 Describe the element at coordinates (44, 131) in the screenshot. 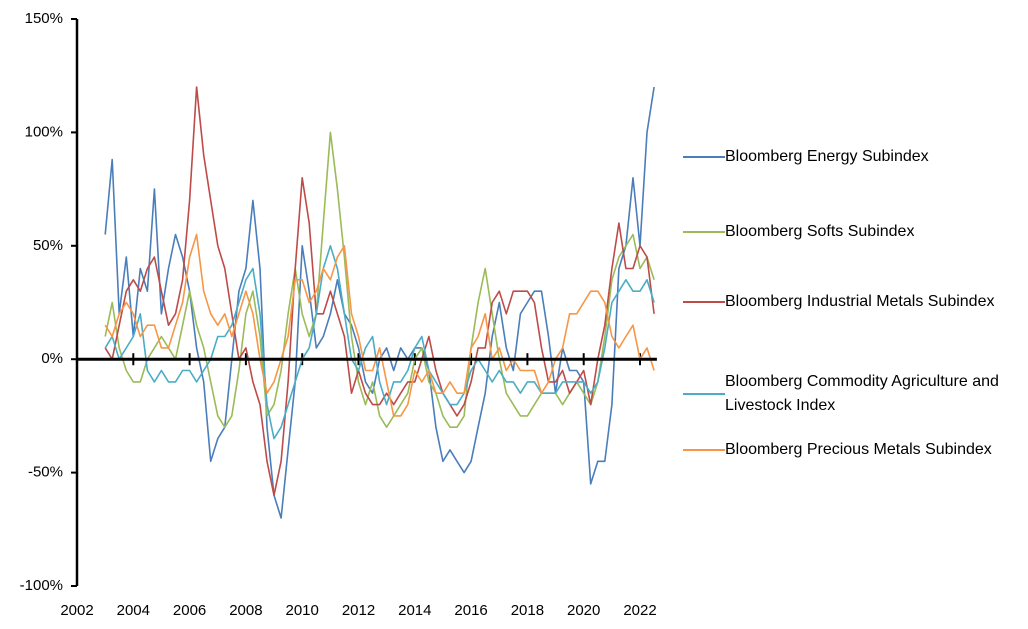

I see `y-tick-label: 100%` at that location.